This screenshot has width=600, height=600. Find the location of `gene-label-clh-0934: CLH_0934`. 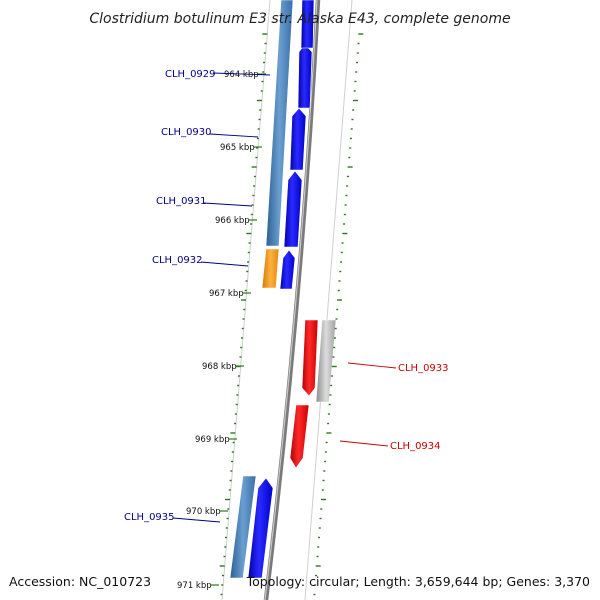

gene-label-clh-0934: CLH_0934 is located at coordinates (415, 446).